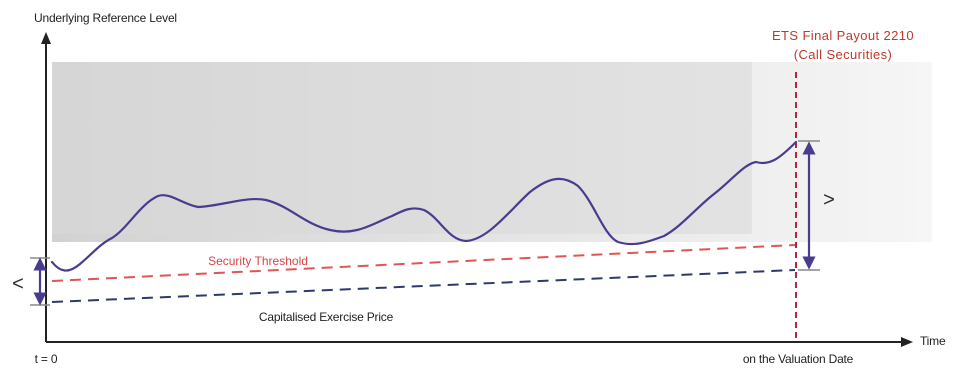 This screenshot has height=374, width=954. Describe the element at coordinates (798, 359) in the screenshot. I see `valuation-date-label: on the Valuation Date` at that location.